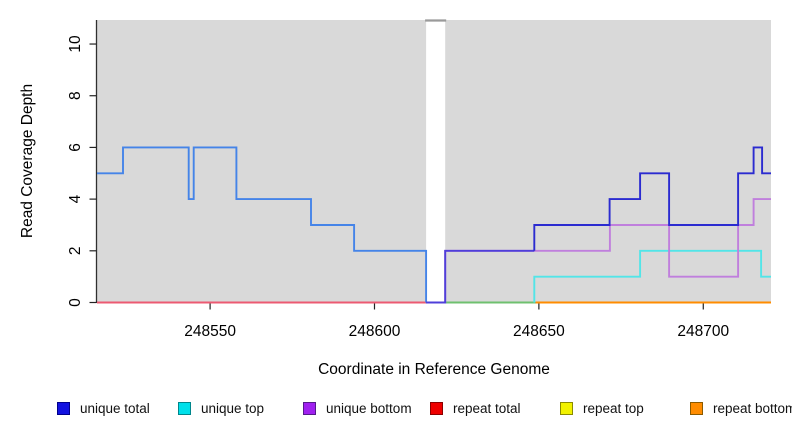 This screenshot has width=792, height=432. Describe the element at coordinates (115, 408) in the screenshot. I see `legend-label: unique total` at that location.